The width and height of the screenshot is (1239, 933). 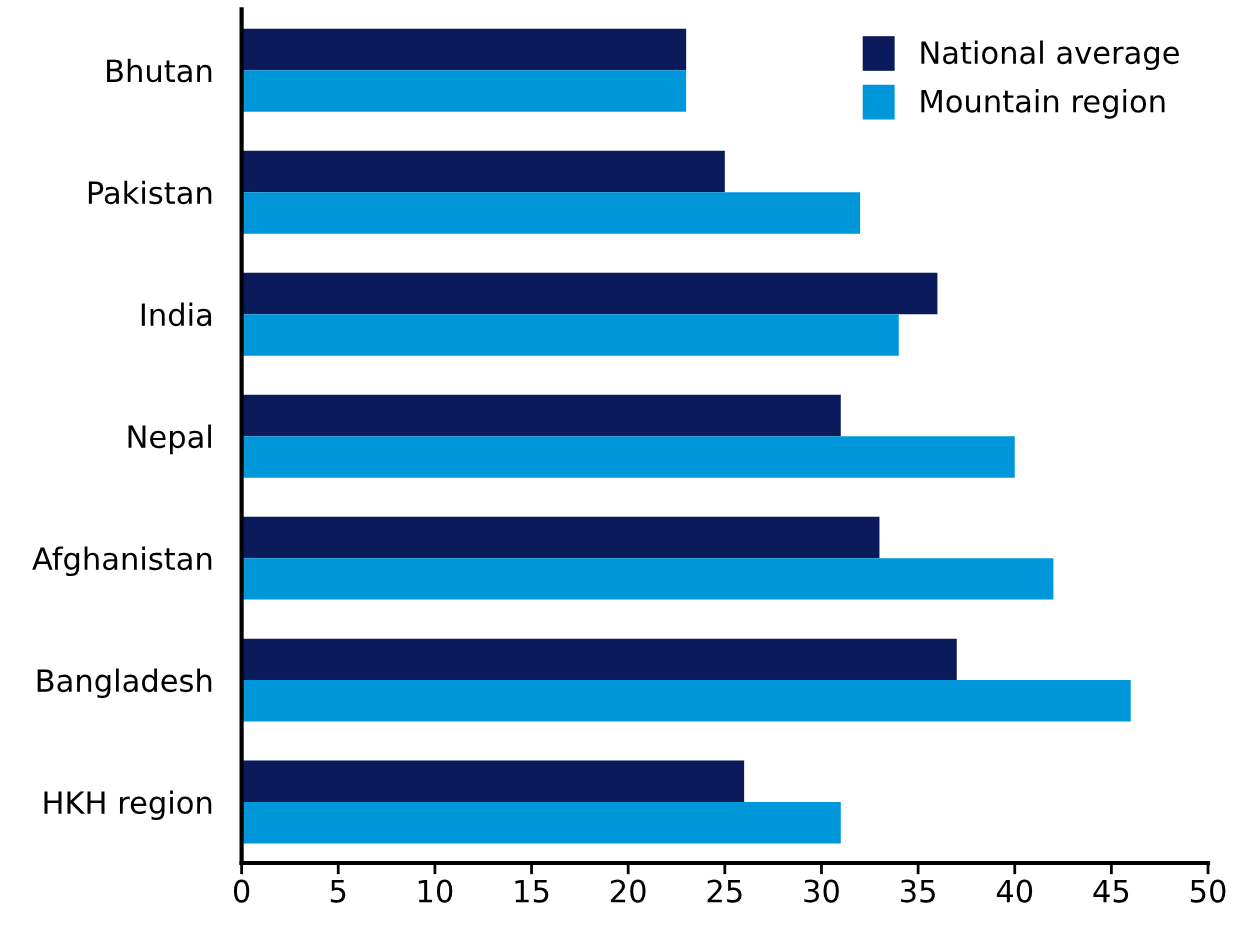 What do you see at coordinates (241, 891) in the screenshot?
I see `x-tick-label: 0` at bounding box center [241, 891].